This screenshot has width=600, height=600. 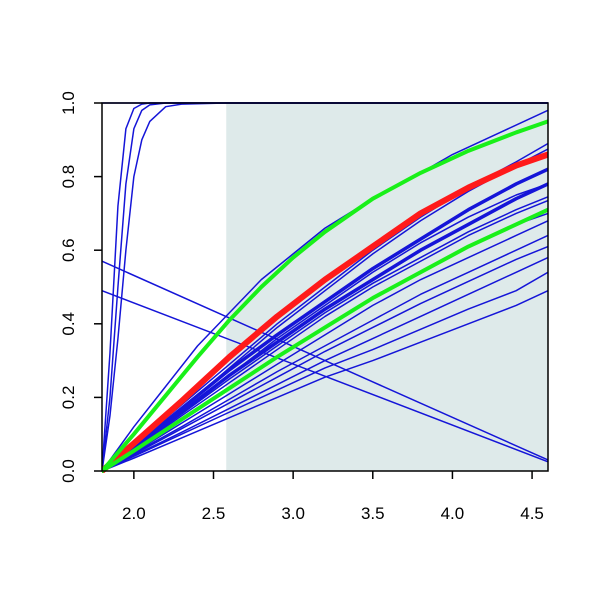 I want to click on x-axis: 2.0 2.5 3.0 3.5 4.0 4.5, so click(x=333, y=497).